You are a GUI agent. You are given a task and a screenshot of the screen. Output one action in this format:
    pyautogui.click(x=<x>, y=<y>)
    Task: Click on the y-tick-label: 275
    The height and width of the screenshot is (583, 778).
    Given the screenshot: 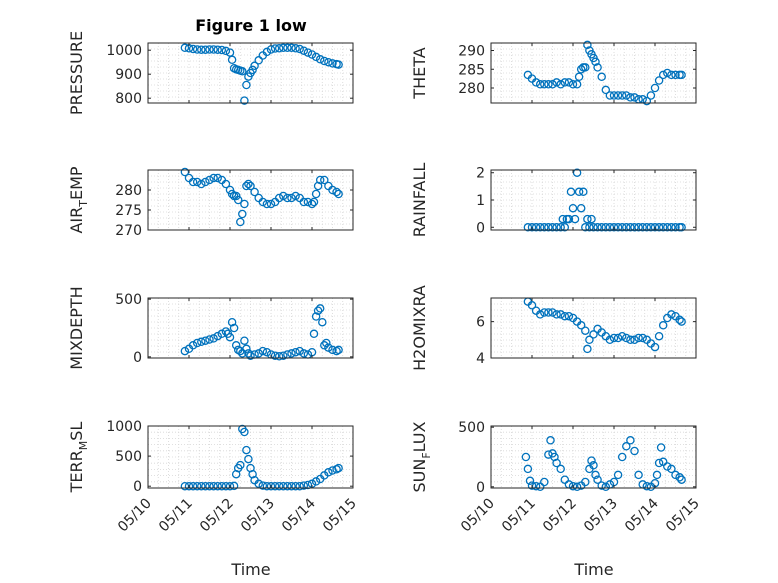 What is the action you would take?
    pyautogui.click(x=128, y=211)
    